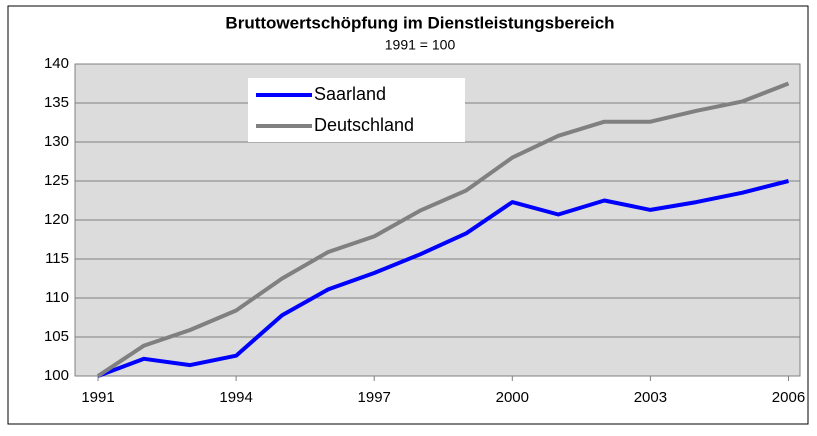 The height and width of the screenshot is (436, 817). Describe the element at coordinates (56, 219) in the screenshot. I see `y-tick-label: 120` at that location.